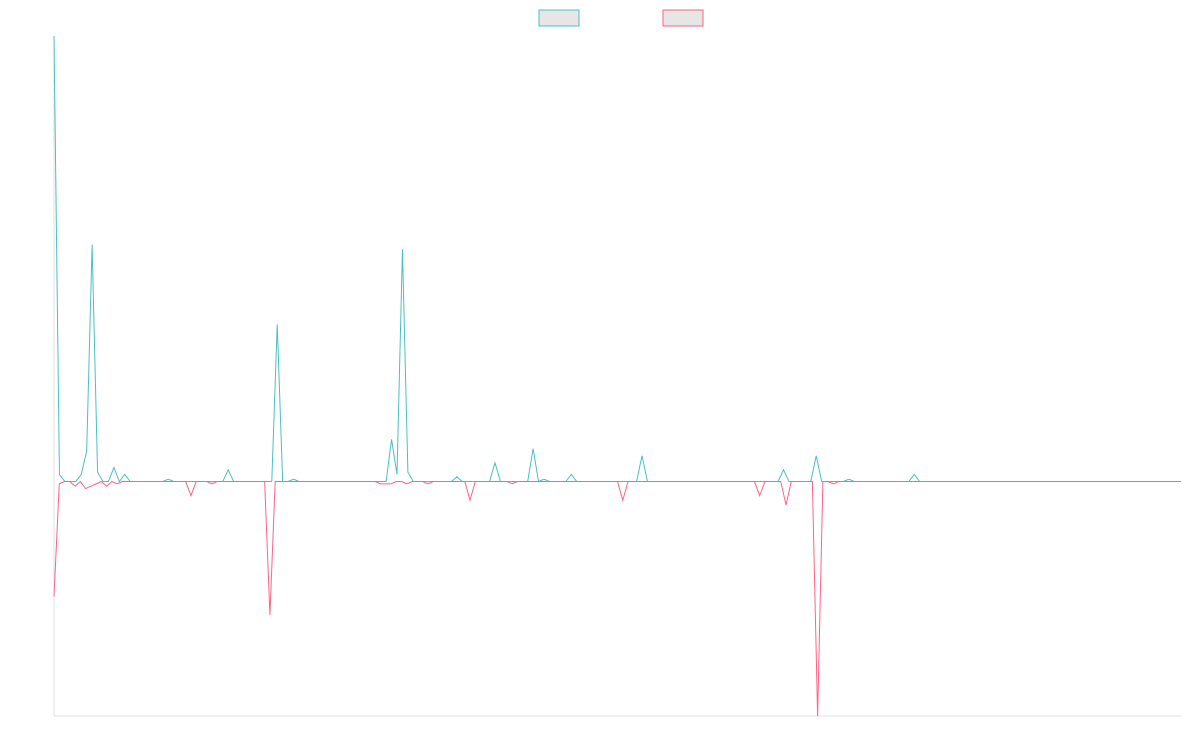  Describe the element at coordinates (621, 18) in the screenshot. I see `legend` at that location.